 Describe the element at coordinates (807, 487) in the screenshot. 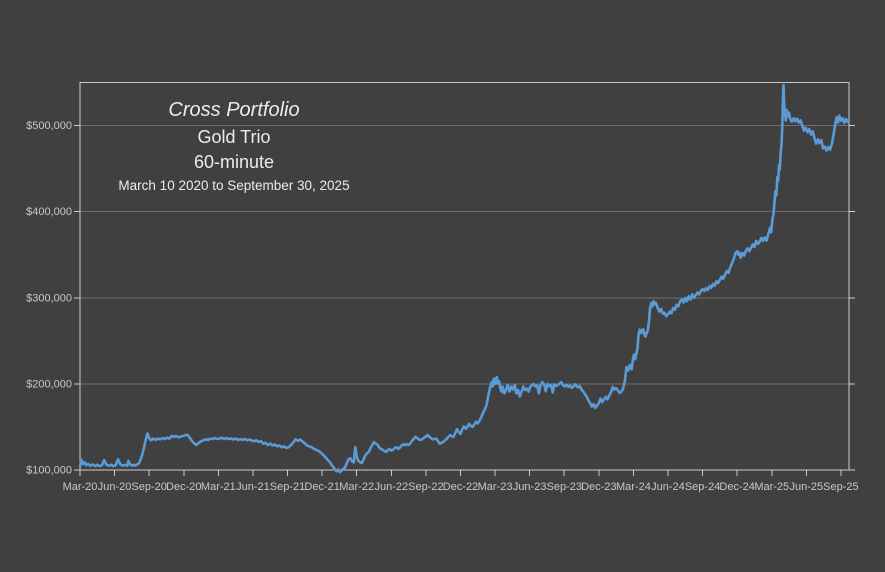

I see `x-axis-label: Jun-25` at that location.